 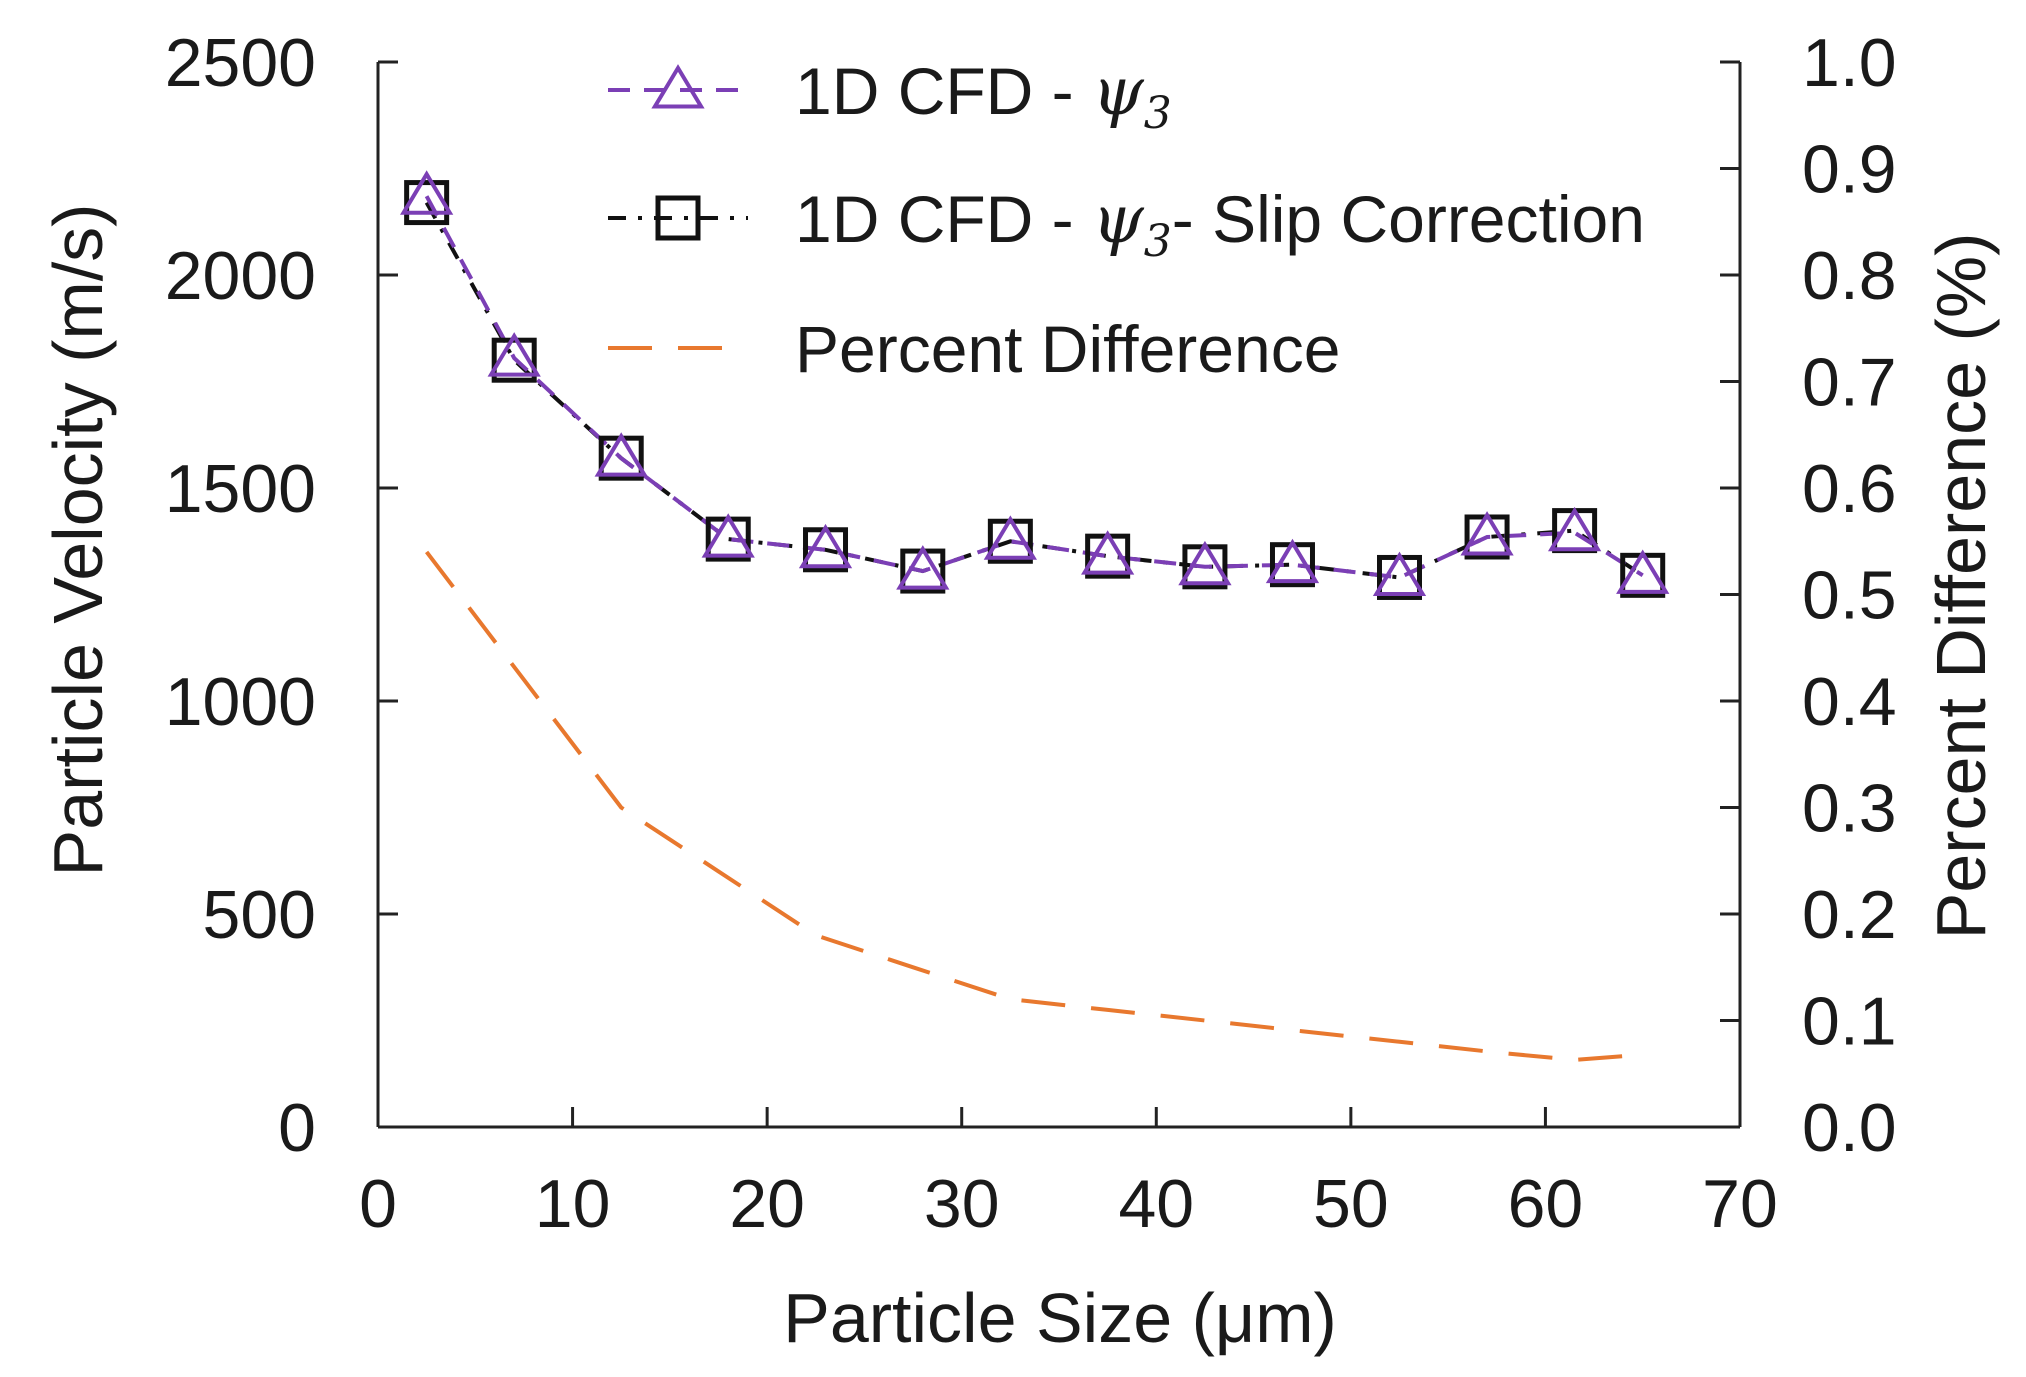 I want to click on y2-tick-label: 0.9, so click(x=1849, y=170).